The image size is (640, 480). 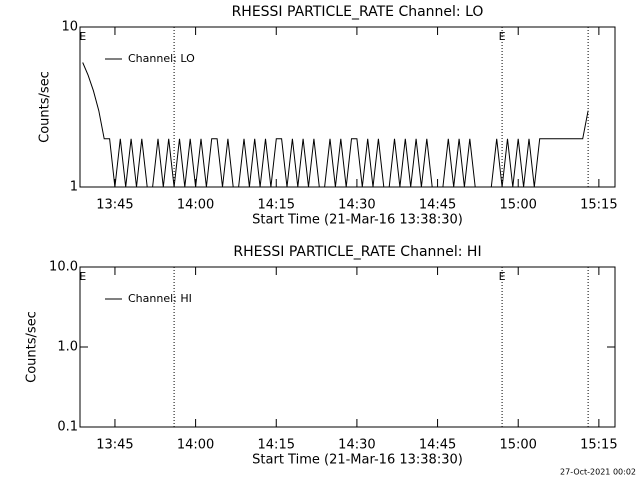 I want to click on chart-title: RHESSI PARTICLE_RATE Channel: HI, so click(x=357, y=252).